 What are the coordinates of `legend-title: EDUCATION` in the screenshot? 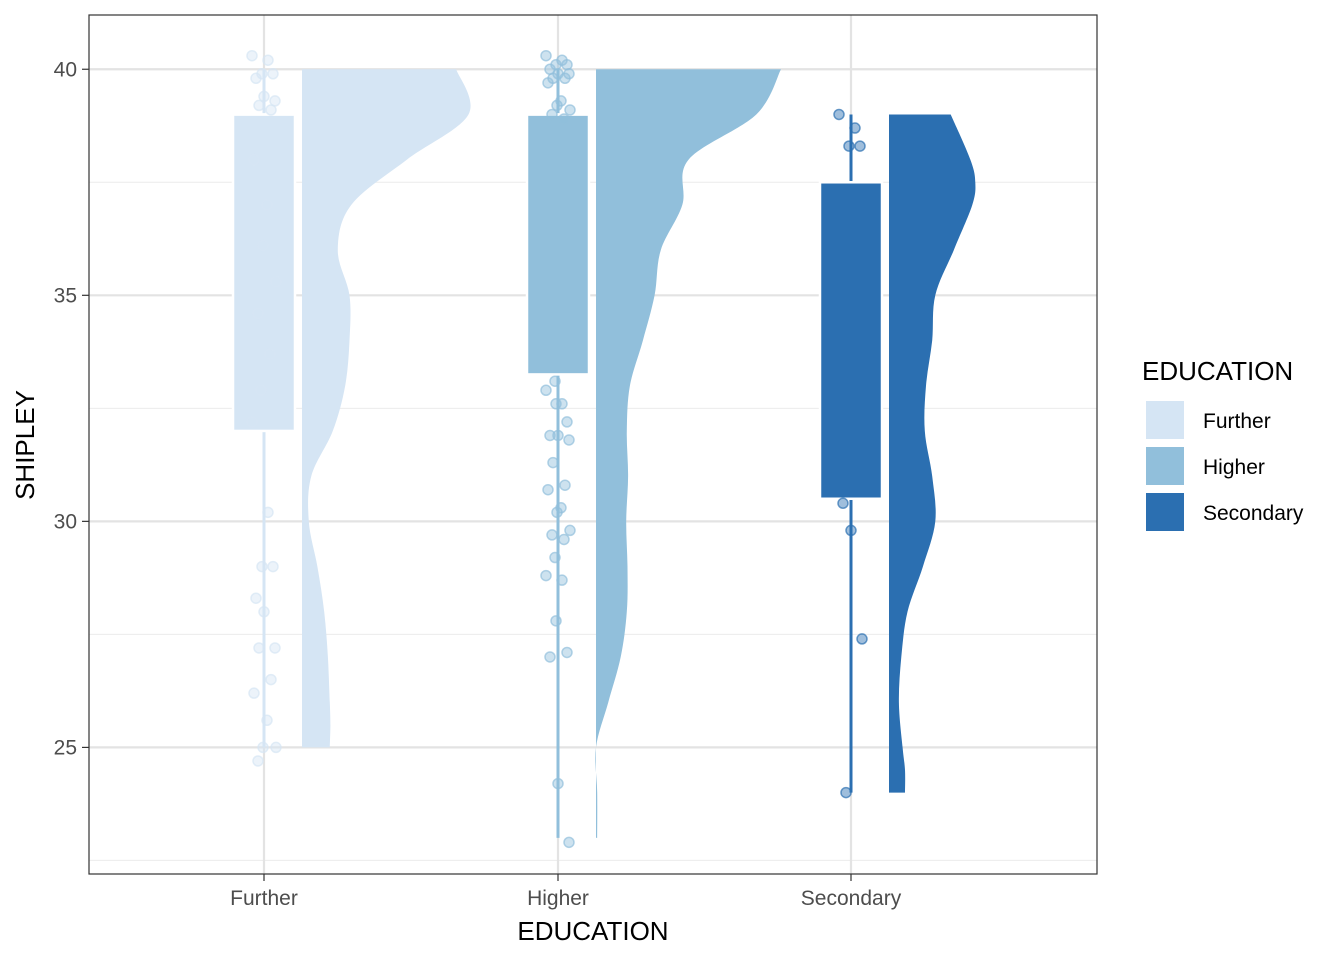 It's located at (1217, 371).